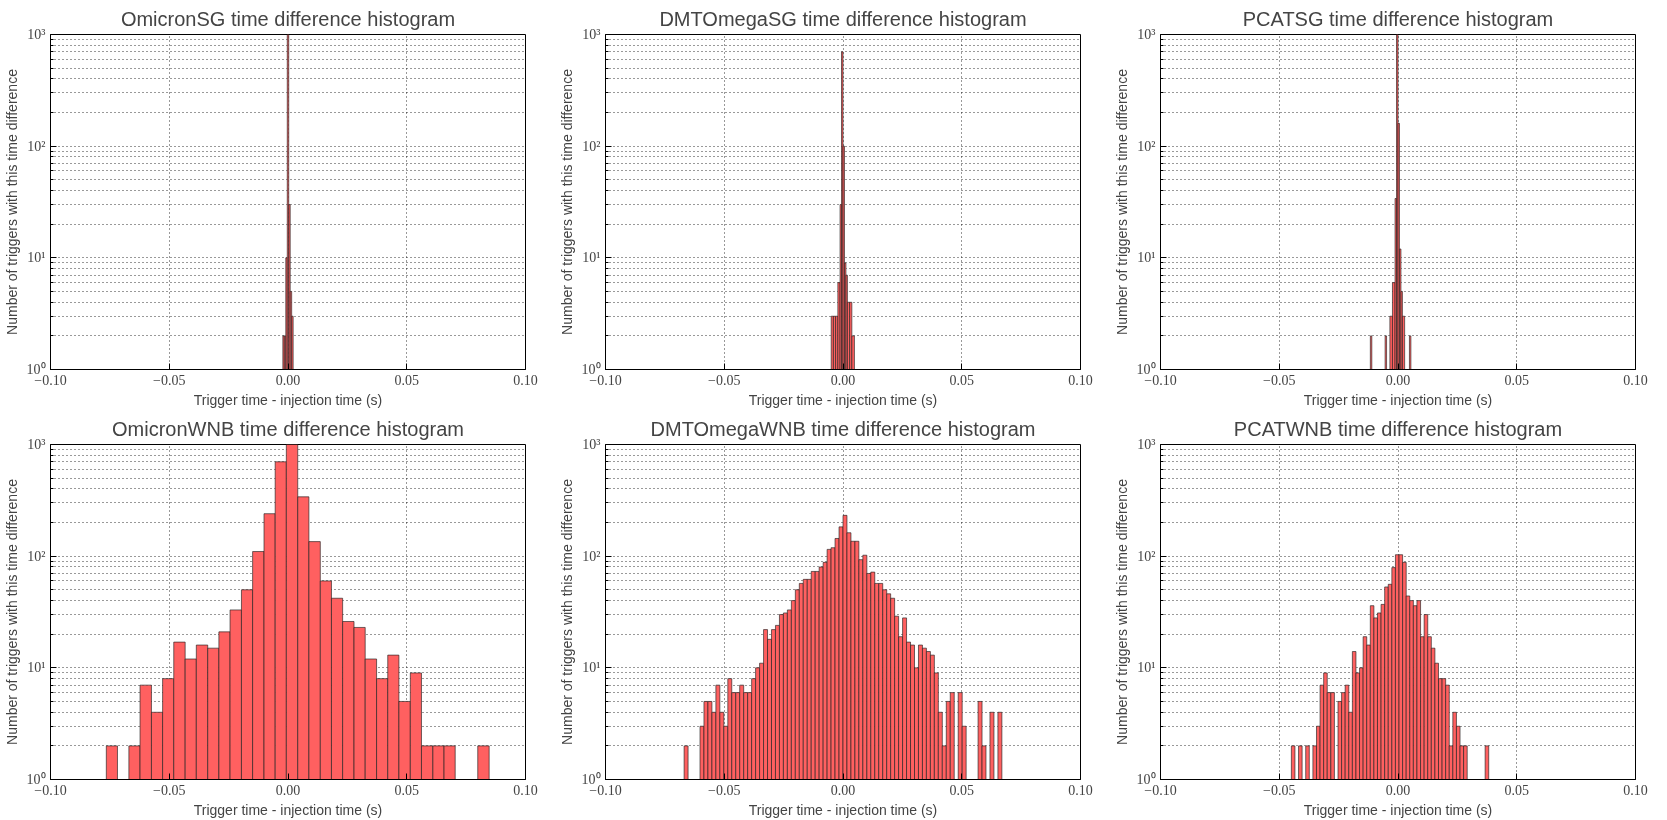  Describe the element at coordinates (843, 18) in the screenshot. I see `chart-title: DMTOmegaSG time difference histogram` at that location.